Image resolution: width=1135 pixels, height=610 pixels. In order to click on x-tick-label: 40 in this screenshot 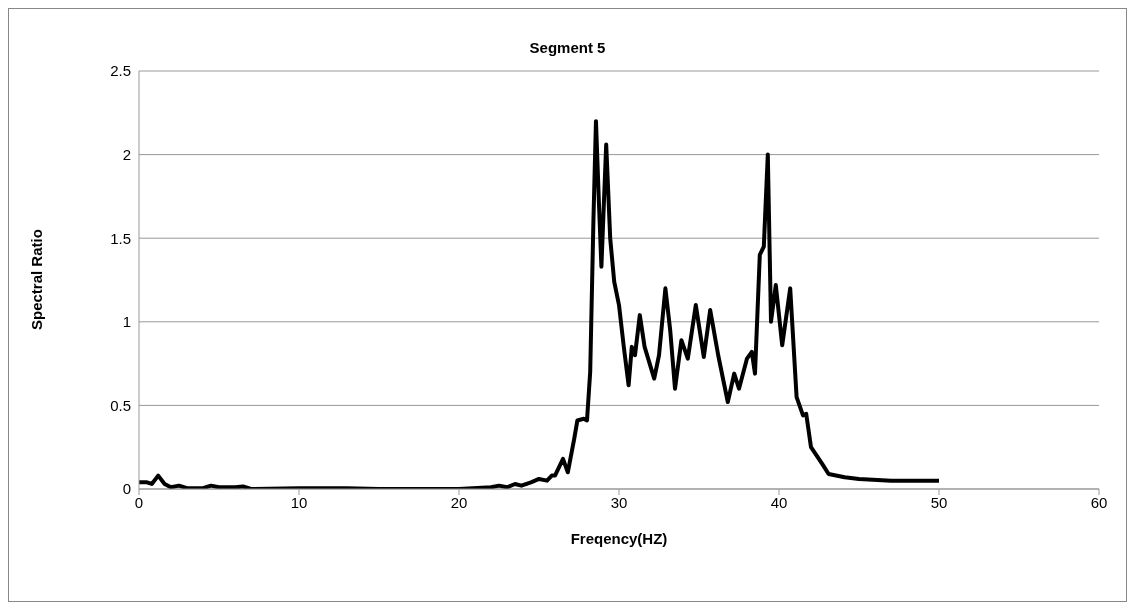, I will do `click(779, 502)`.